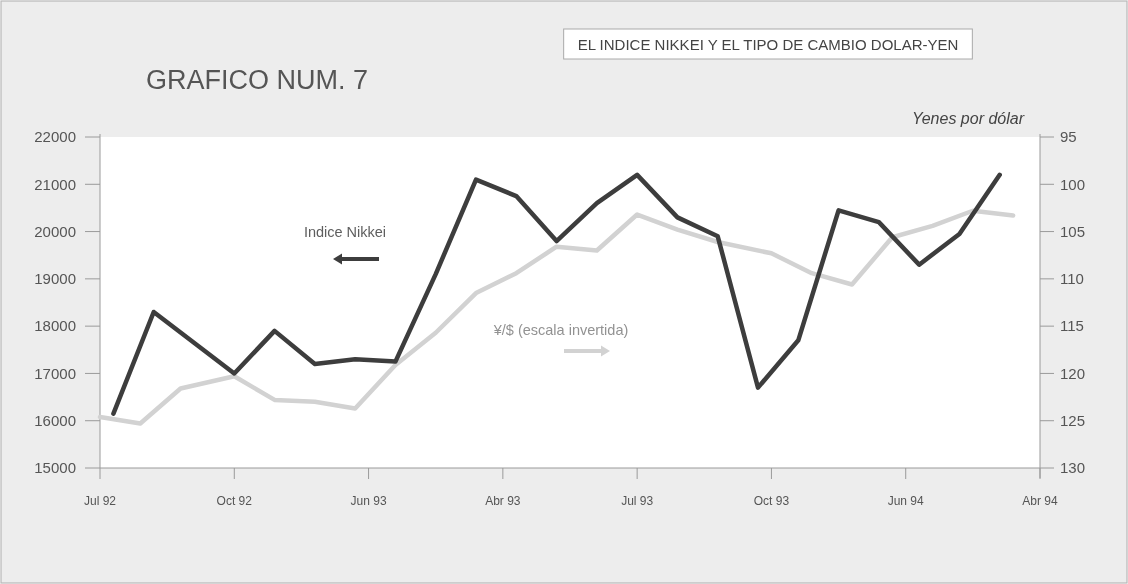 The width and height of the screenshot is (1128, 584). I want to click on x-tick-label: Oct 92, so click(234, 501).